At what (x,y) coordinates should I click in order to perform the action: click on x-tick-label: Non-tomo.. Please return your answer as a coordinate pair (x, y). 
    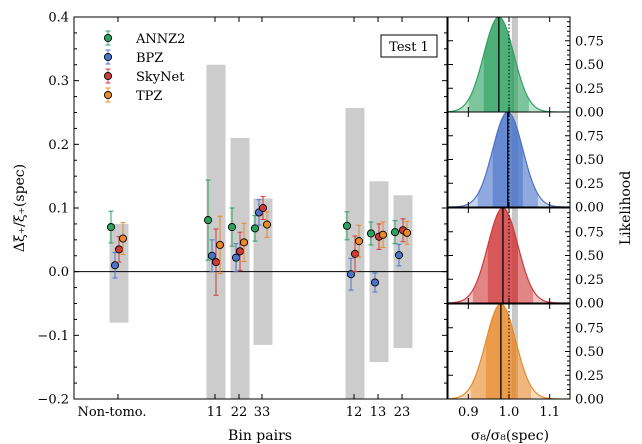
    Looking at the image, I should click on (111, 412).